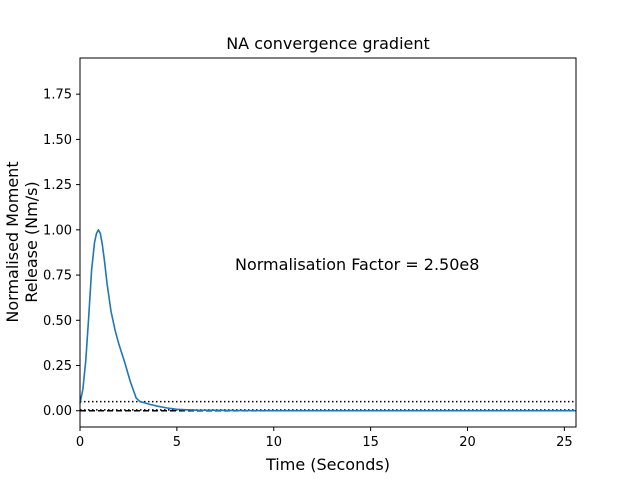 Image resolution: width=640 pixels, height=480 pixels. Describe the element at coordinates (327, 464) in the screenshot. I see `x-axis-label: Time (Seconds)` at that location.